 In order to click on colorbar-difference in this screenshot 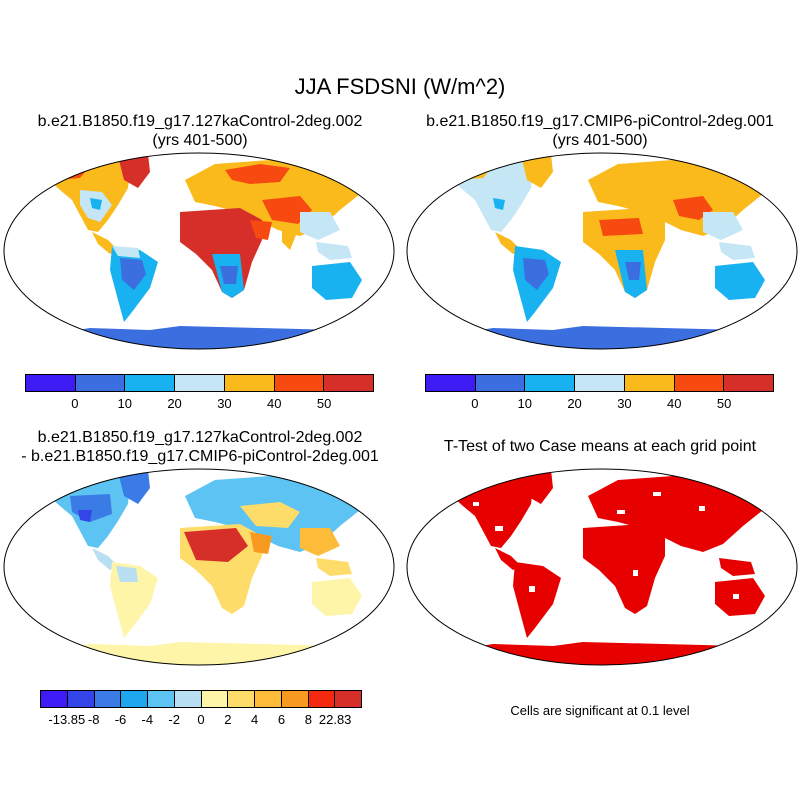, I will do `click(201, 699)`.